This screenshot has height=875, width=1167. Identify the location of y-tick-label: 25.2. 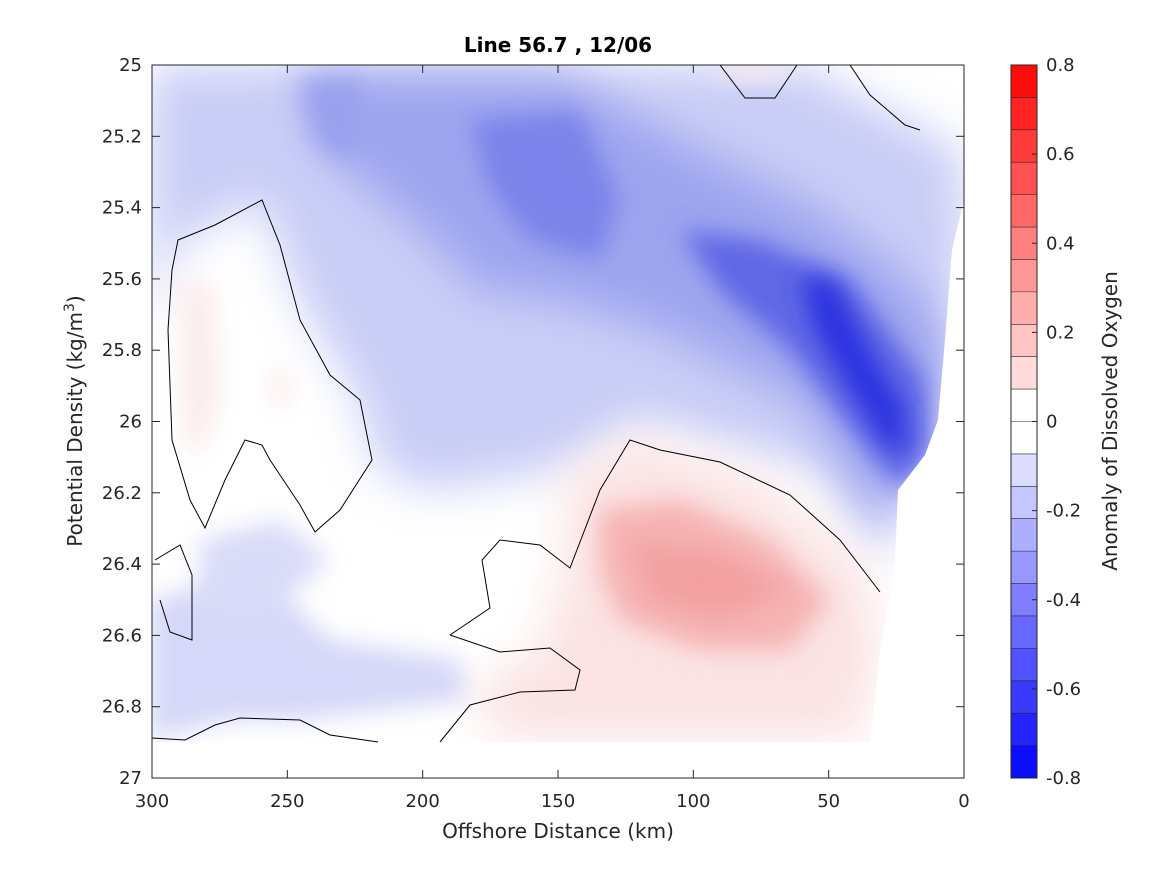
(122, 136).